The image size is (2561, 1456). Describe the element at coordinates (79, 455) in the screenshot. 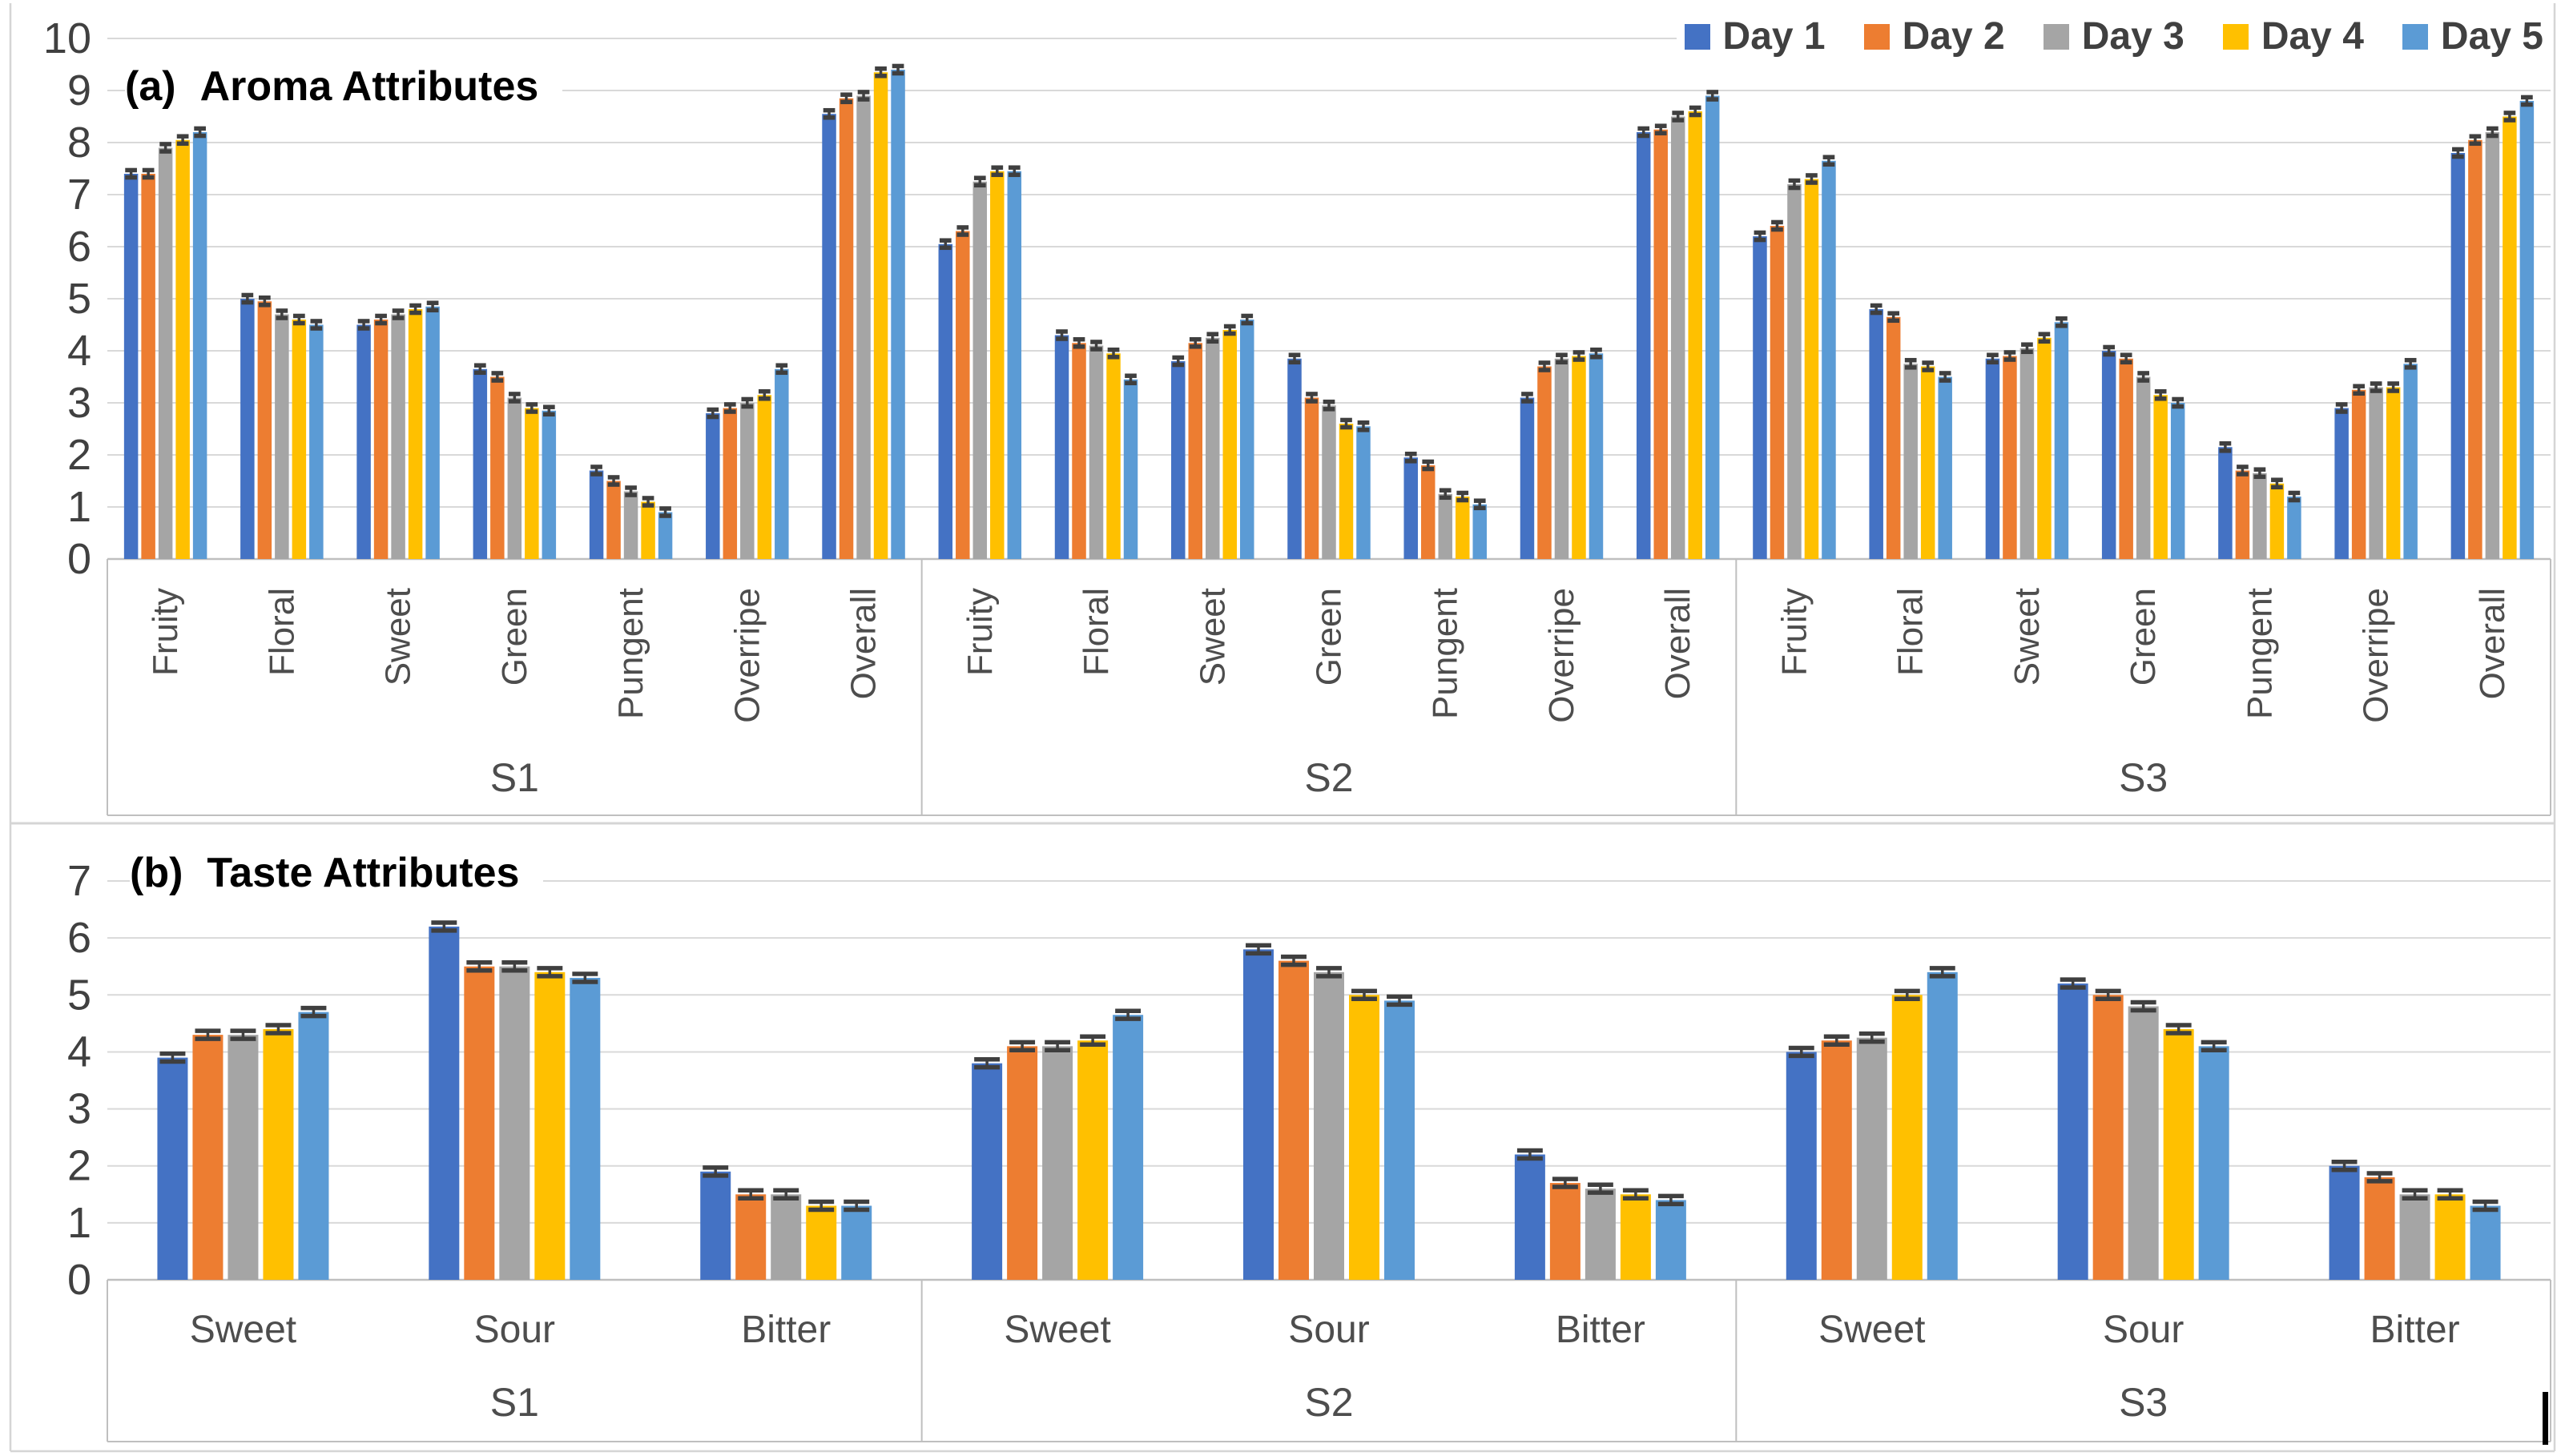

I see `y-tick-label: 2` at that location.